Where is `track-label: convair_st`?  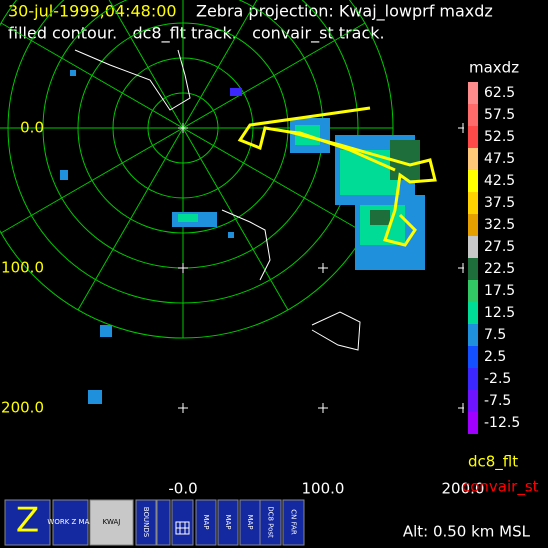 track-label: convair_st is located at coordinates (500, 487).